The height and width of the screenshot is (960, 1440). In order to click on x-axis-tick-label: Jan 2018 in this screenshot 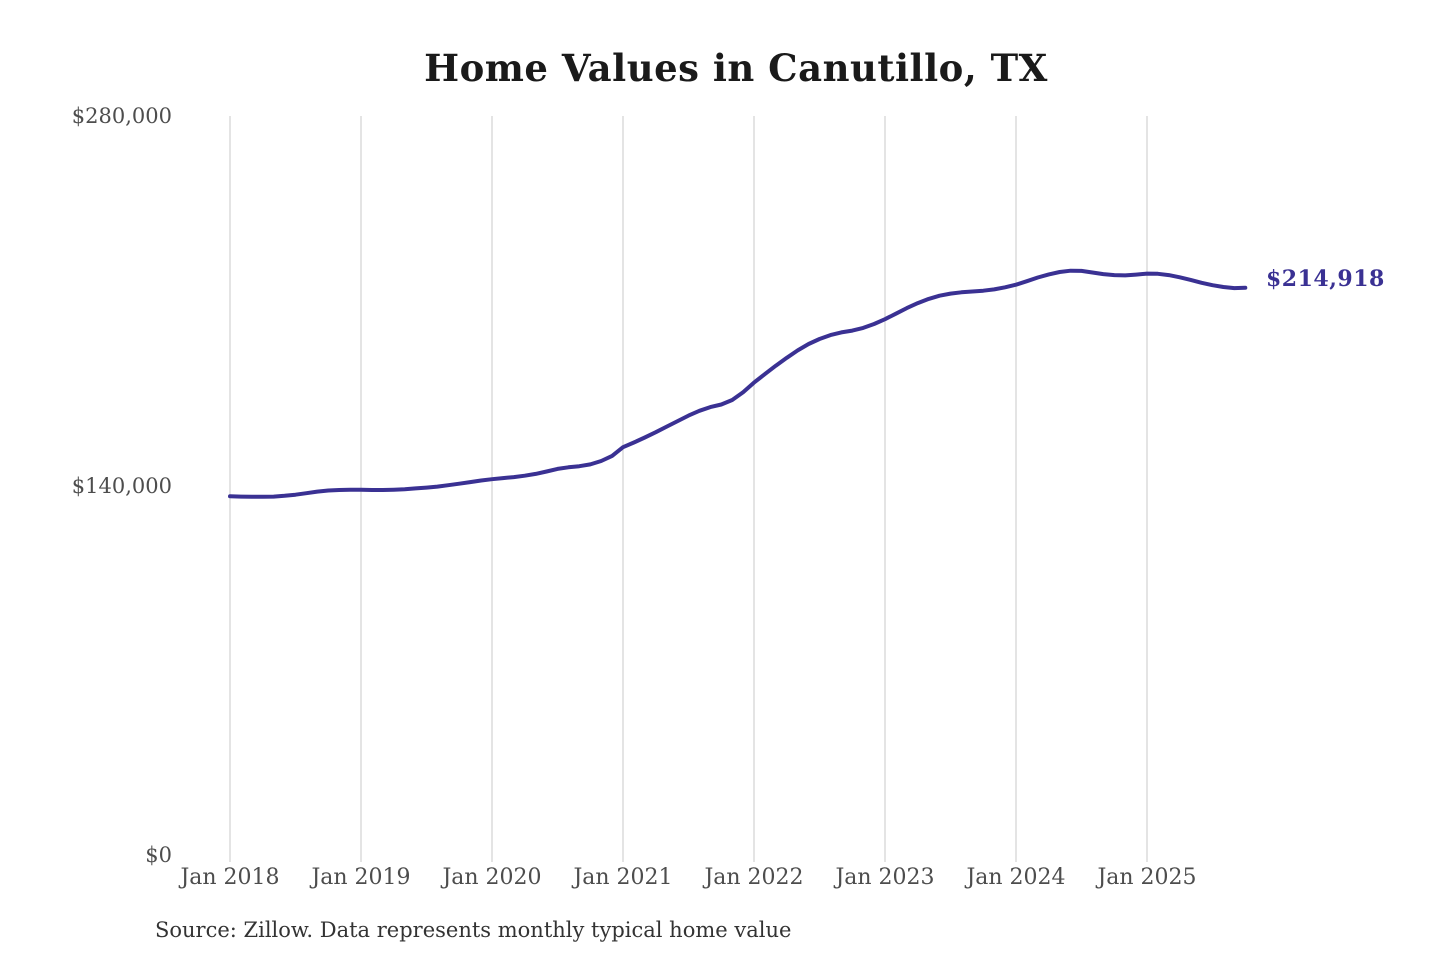, I will do `click(230, 877)`.